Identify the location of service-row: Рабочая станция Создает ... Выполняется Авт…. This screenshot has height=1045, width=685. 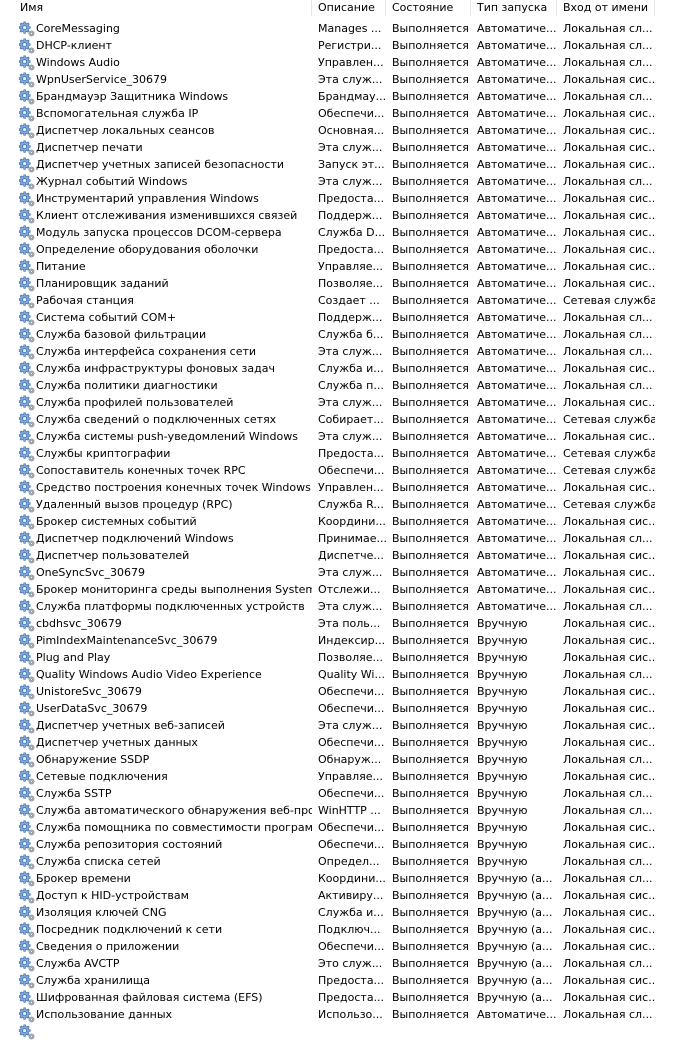
(342, 300).